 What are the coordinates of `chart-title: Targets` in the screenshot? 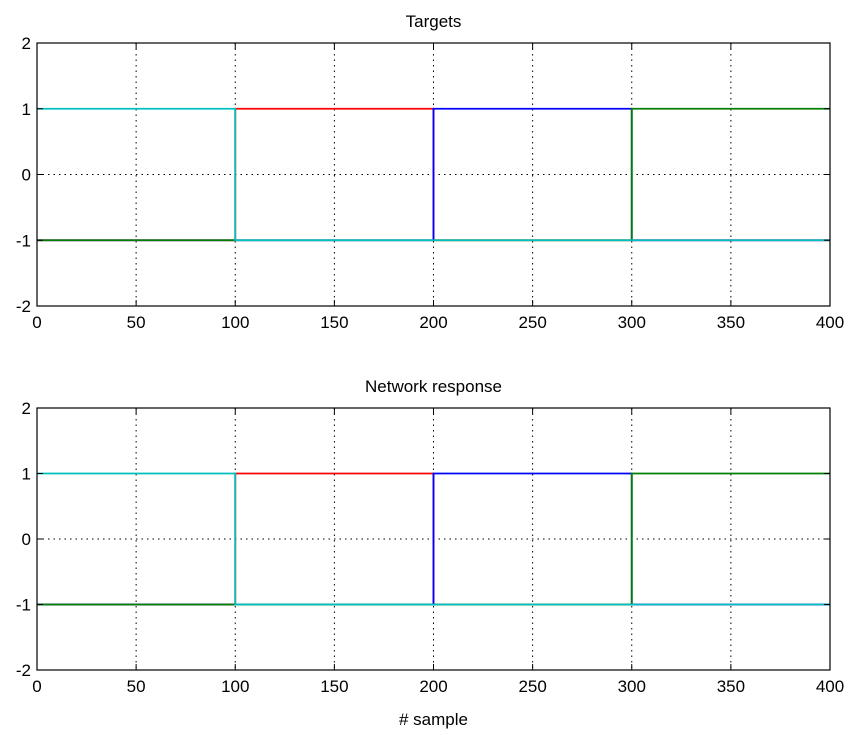 It's located at (434, 21).